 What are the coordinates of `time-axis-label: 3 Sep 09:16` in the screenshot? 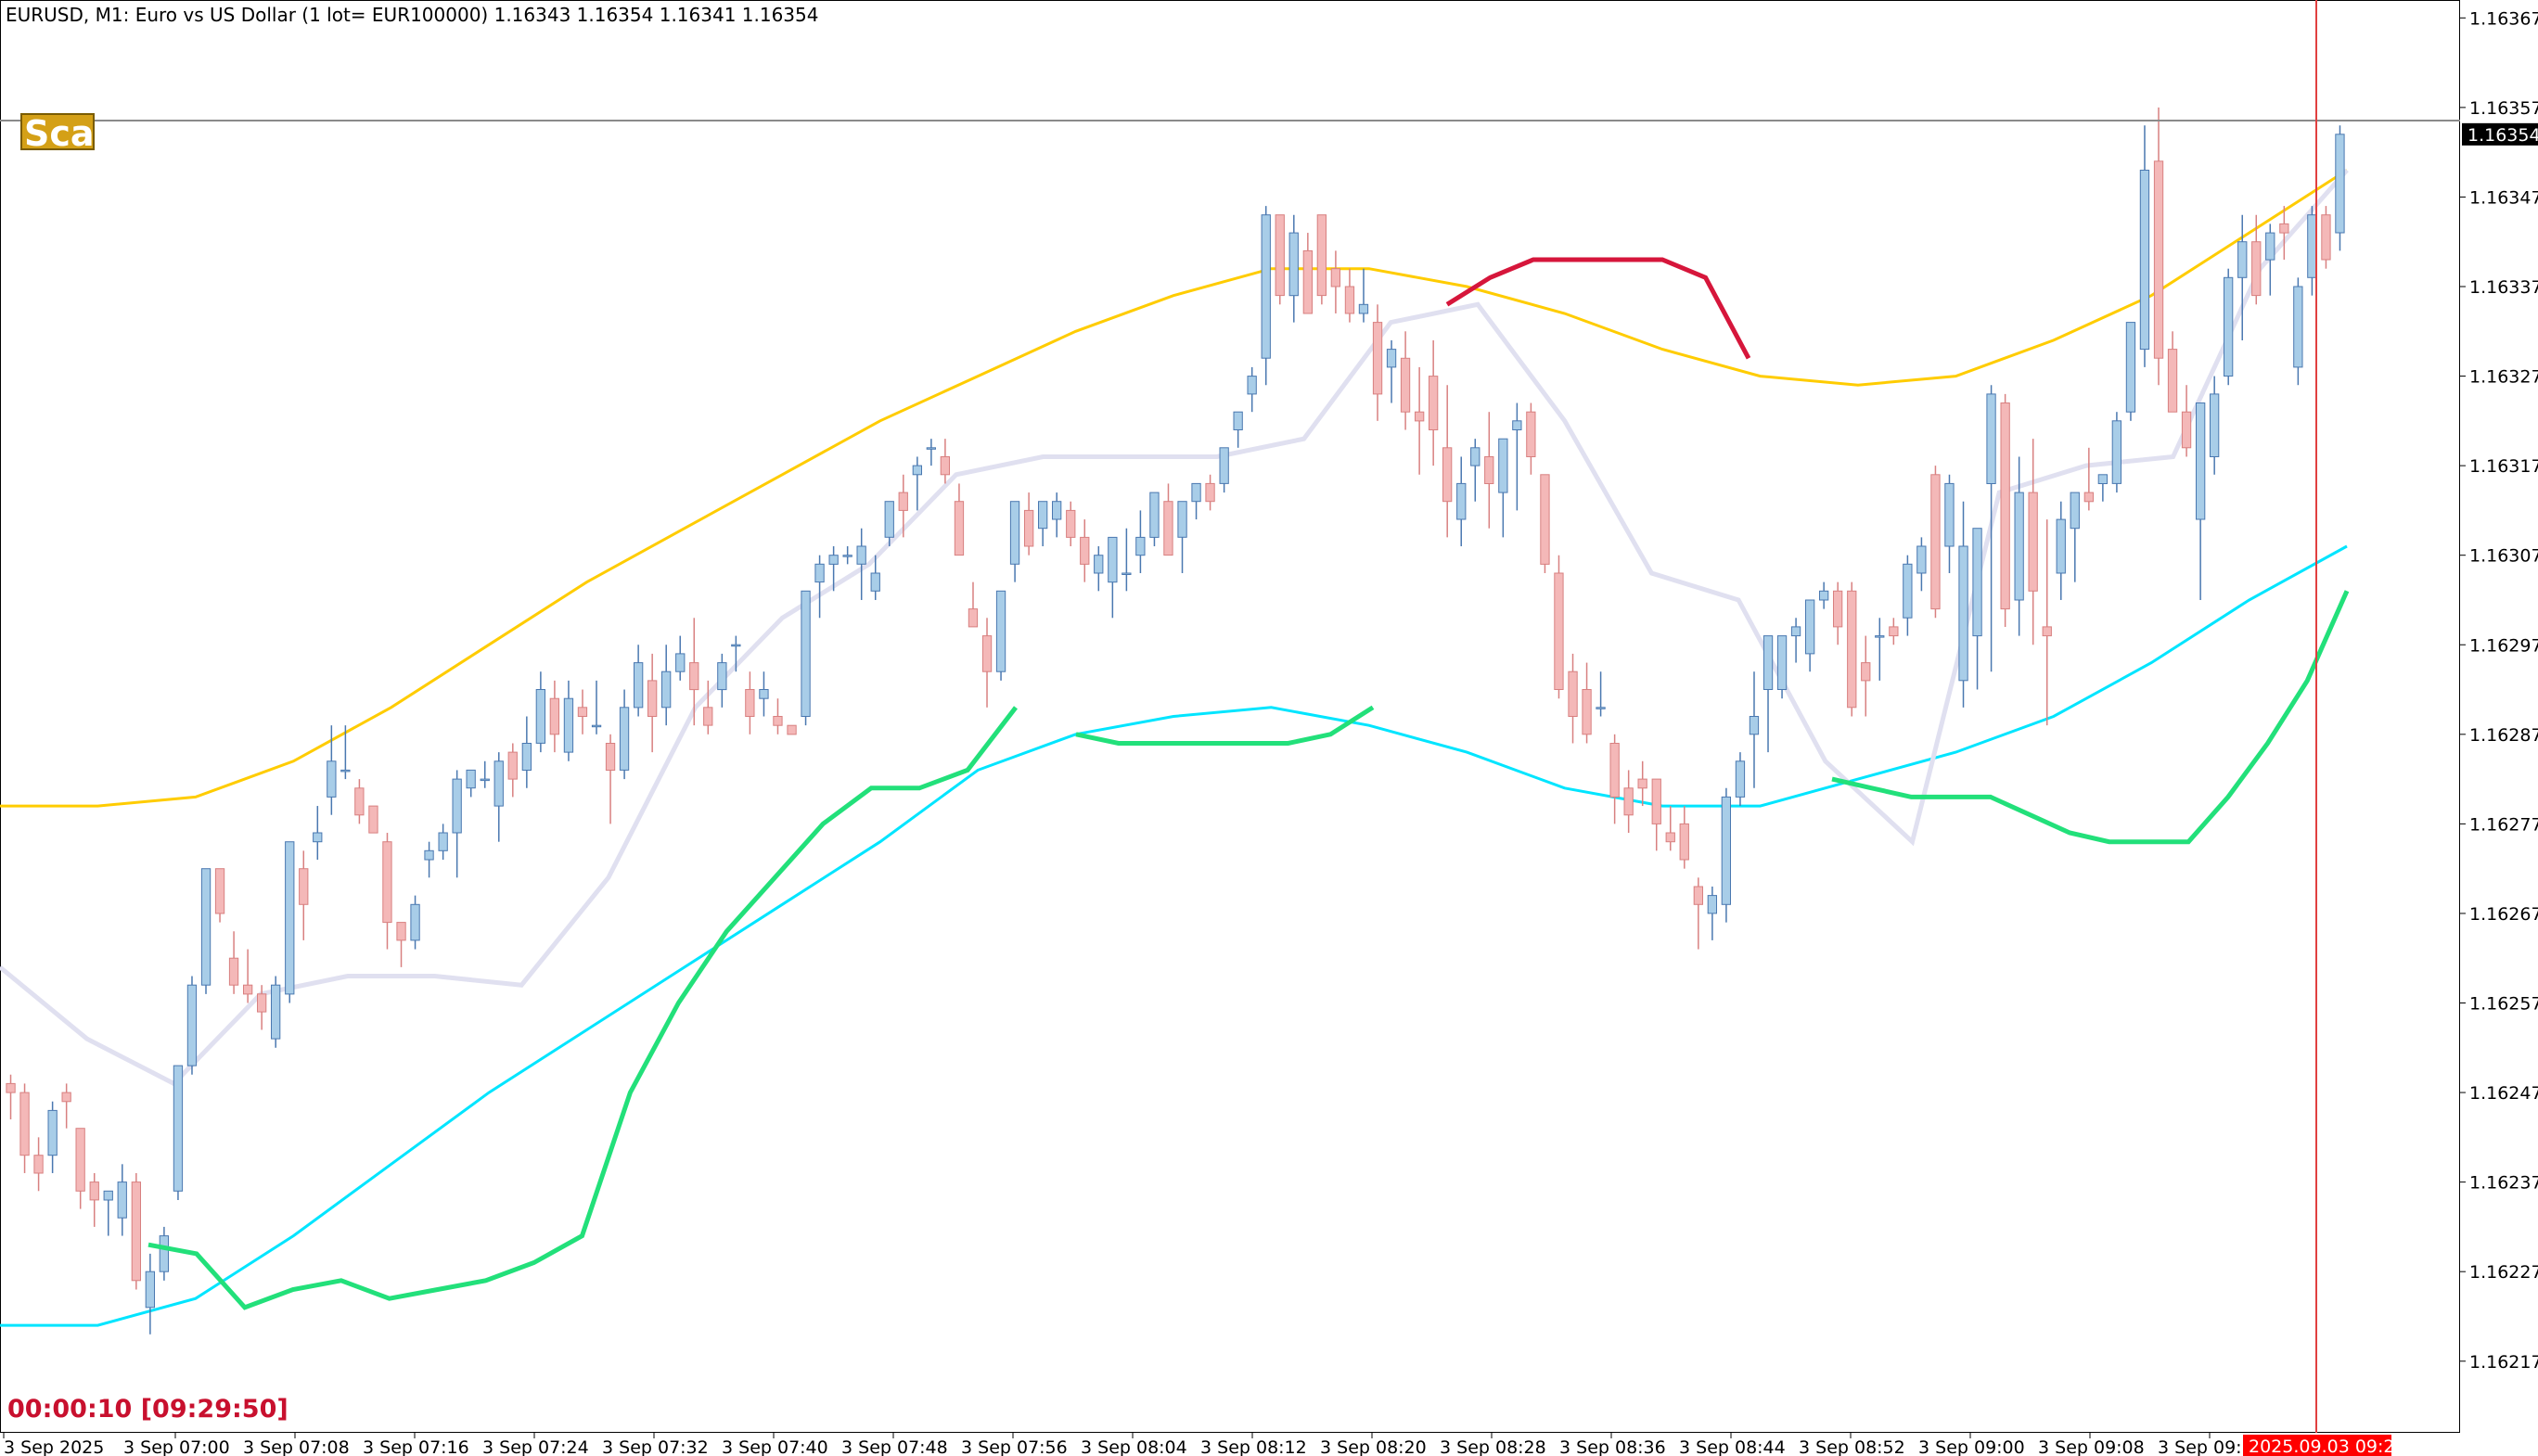 It's located at (2211, 1446).